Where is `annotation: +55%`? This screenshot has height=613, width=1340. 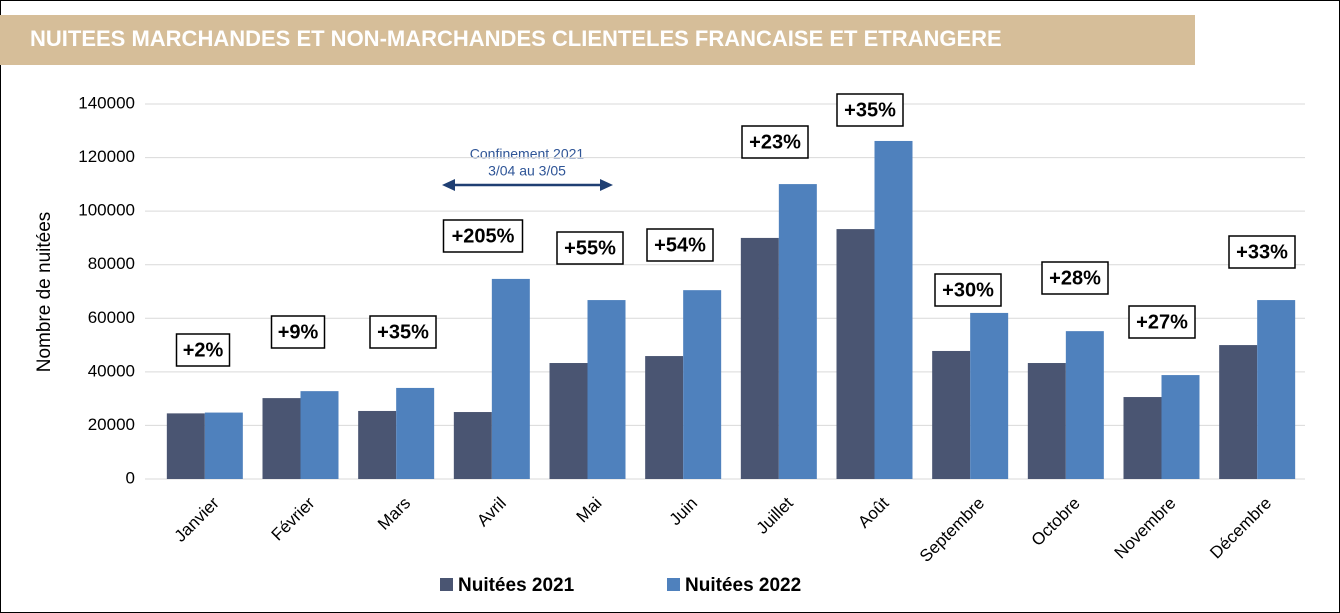 annotation: +55% is located at coordinates (590, 248).